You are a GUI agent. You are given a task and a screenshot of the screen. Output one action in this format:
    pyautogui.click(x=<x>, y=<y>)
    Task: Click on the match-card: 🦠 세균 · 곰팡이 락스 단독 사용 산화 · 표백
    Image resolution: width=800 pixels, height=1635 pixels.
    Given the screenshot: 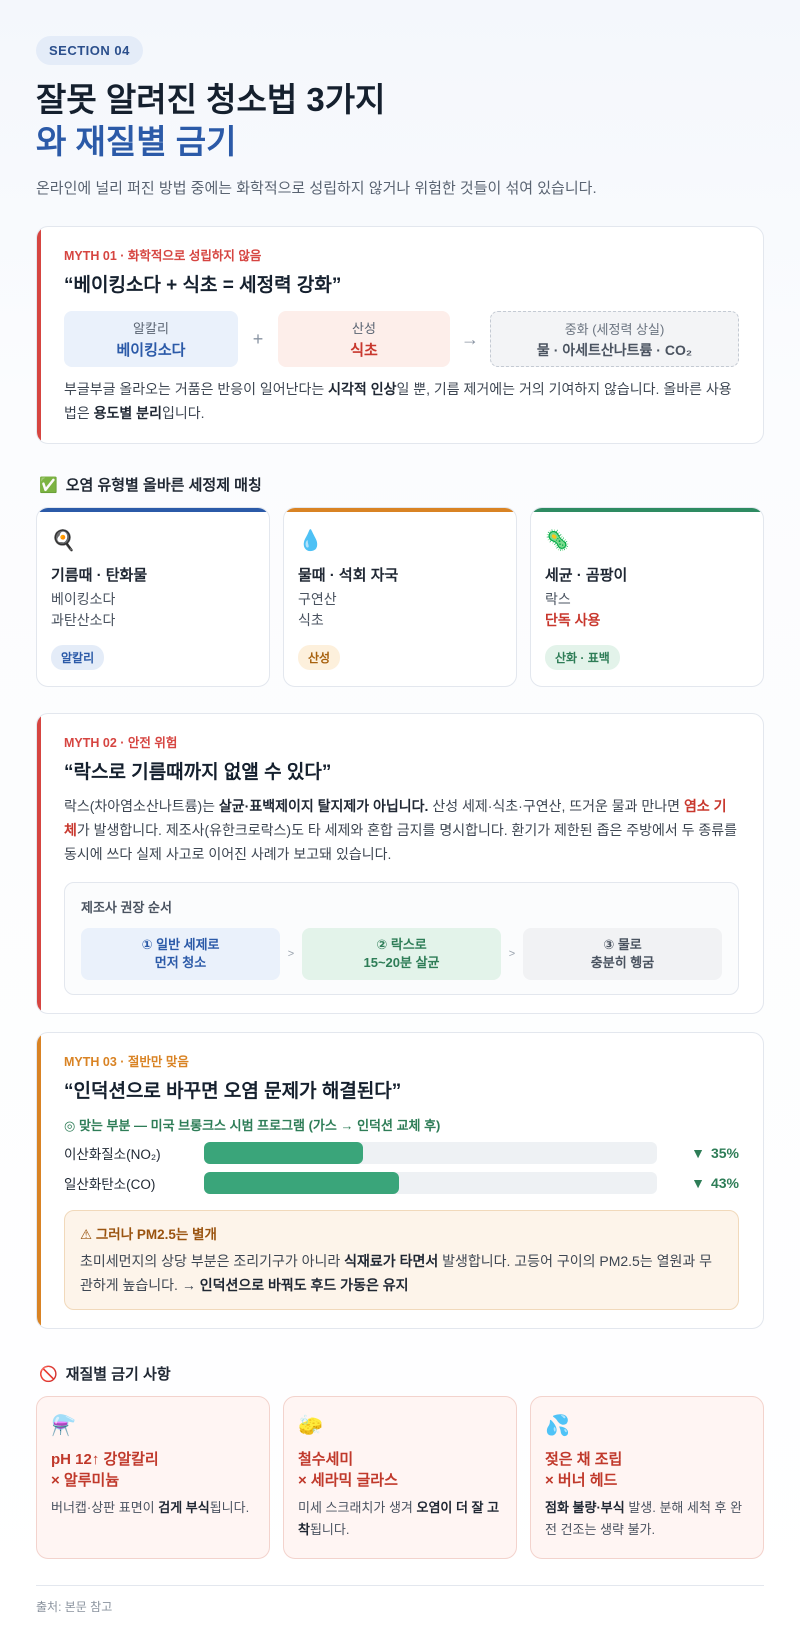 What is the action you would take?
    pyautogui.click(x=647, y=597)
    